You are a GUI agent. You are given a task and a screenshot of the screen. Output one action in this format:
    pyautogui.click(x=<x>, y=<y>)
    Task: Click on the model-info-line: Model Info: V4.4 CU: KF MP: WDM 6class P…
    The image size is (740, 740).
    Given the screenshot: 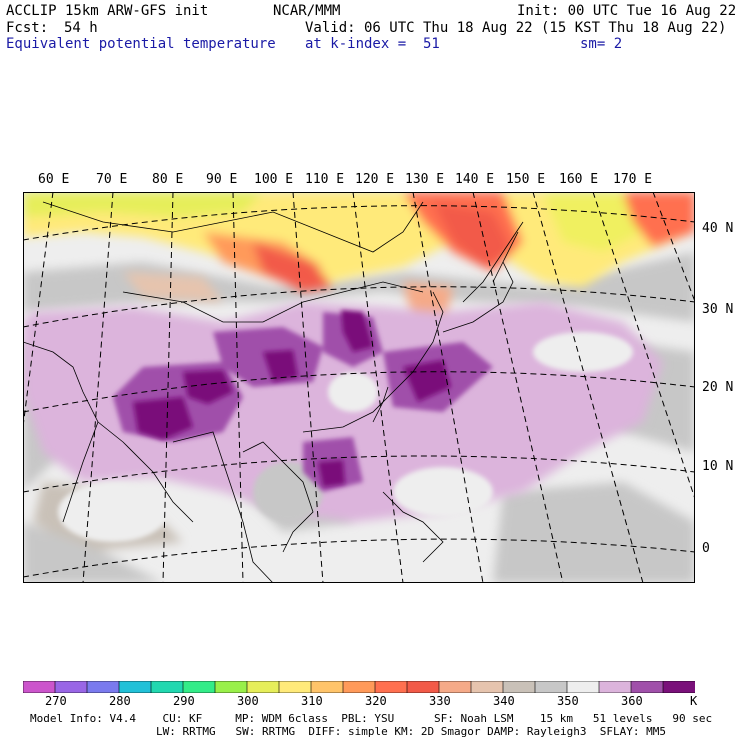 What is the action you would take?
    pyautogui.click(x=371, y=718)
    